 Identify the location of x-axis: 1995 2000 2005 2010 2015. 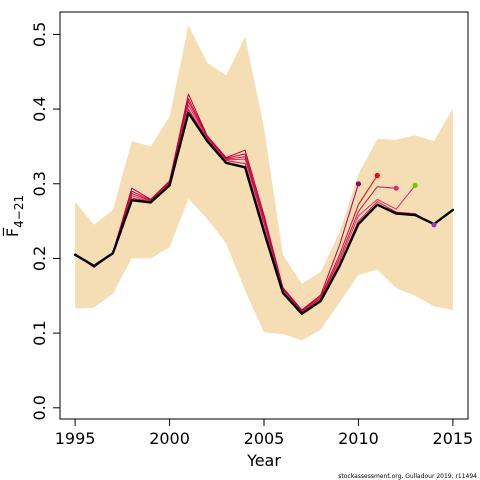
(264, 433).